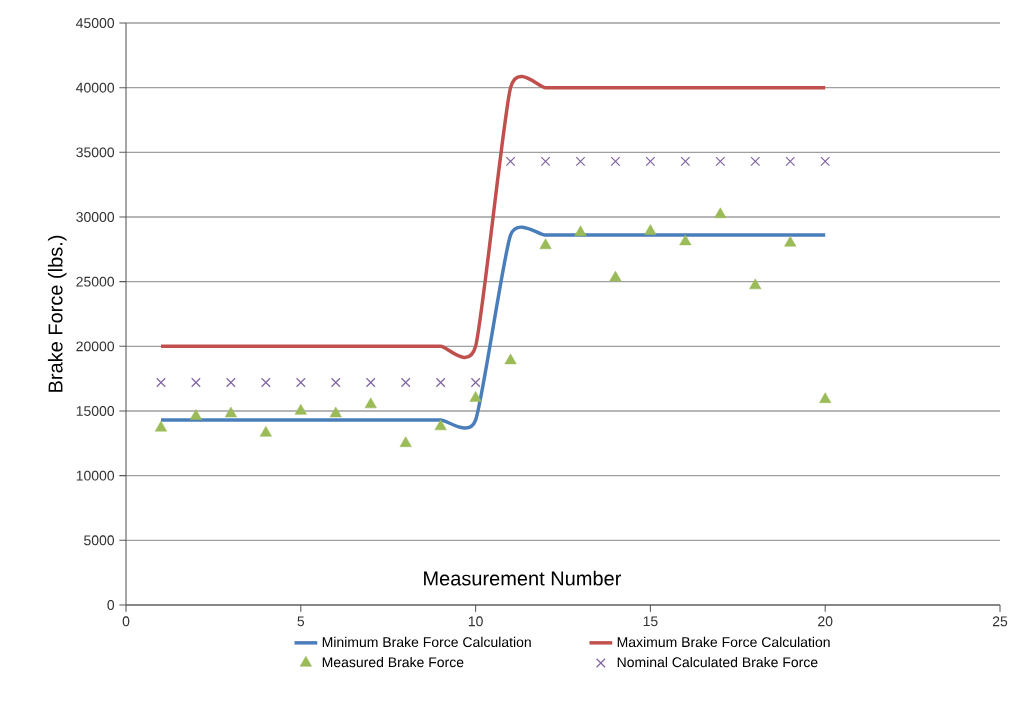 Image resolution: width=1013 pixels, height=709 pixels. I want to click on y-tick-label: 5000, so click(99, 540).